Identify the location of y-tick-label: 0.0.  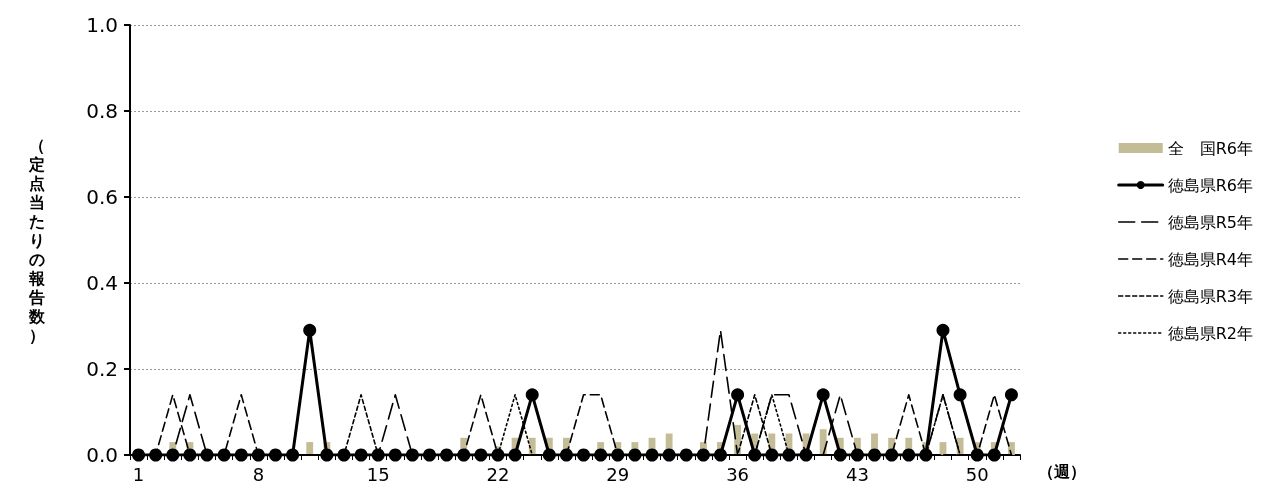
(102, 455).